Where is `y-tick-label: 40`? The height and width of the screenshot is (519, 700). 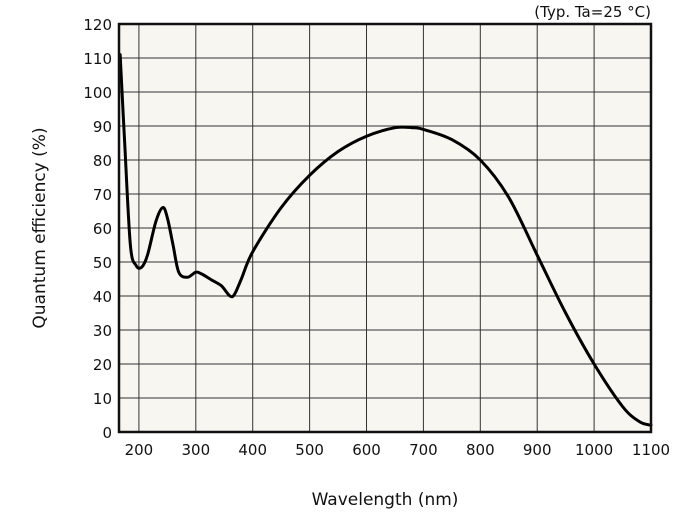
y-tick-label: 40 is located at coordinates (102, 297).